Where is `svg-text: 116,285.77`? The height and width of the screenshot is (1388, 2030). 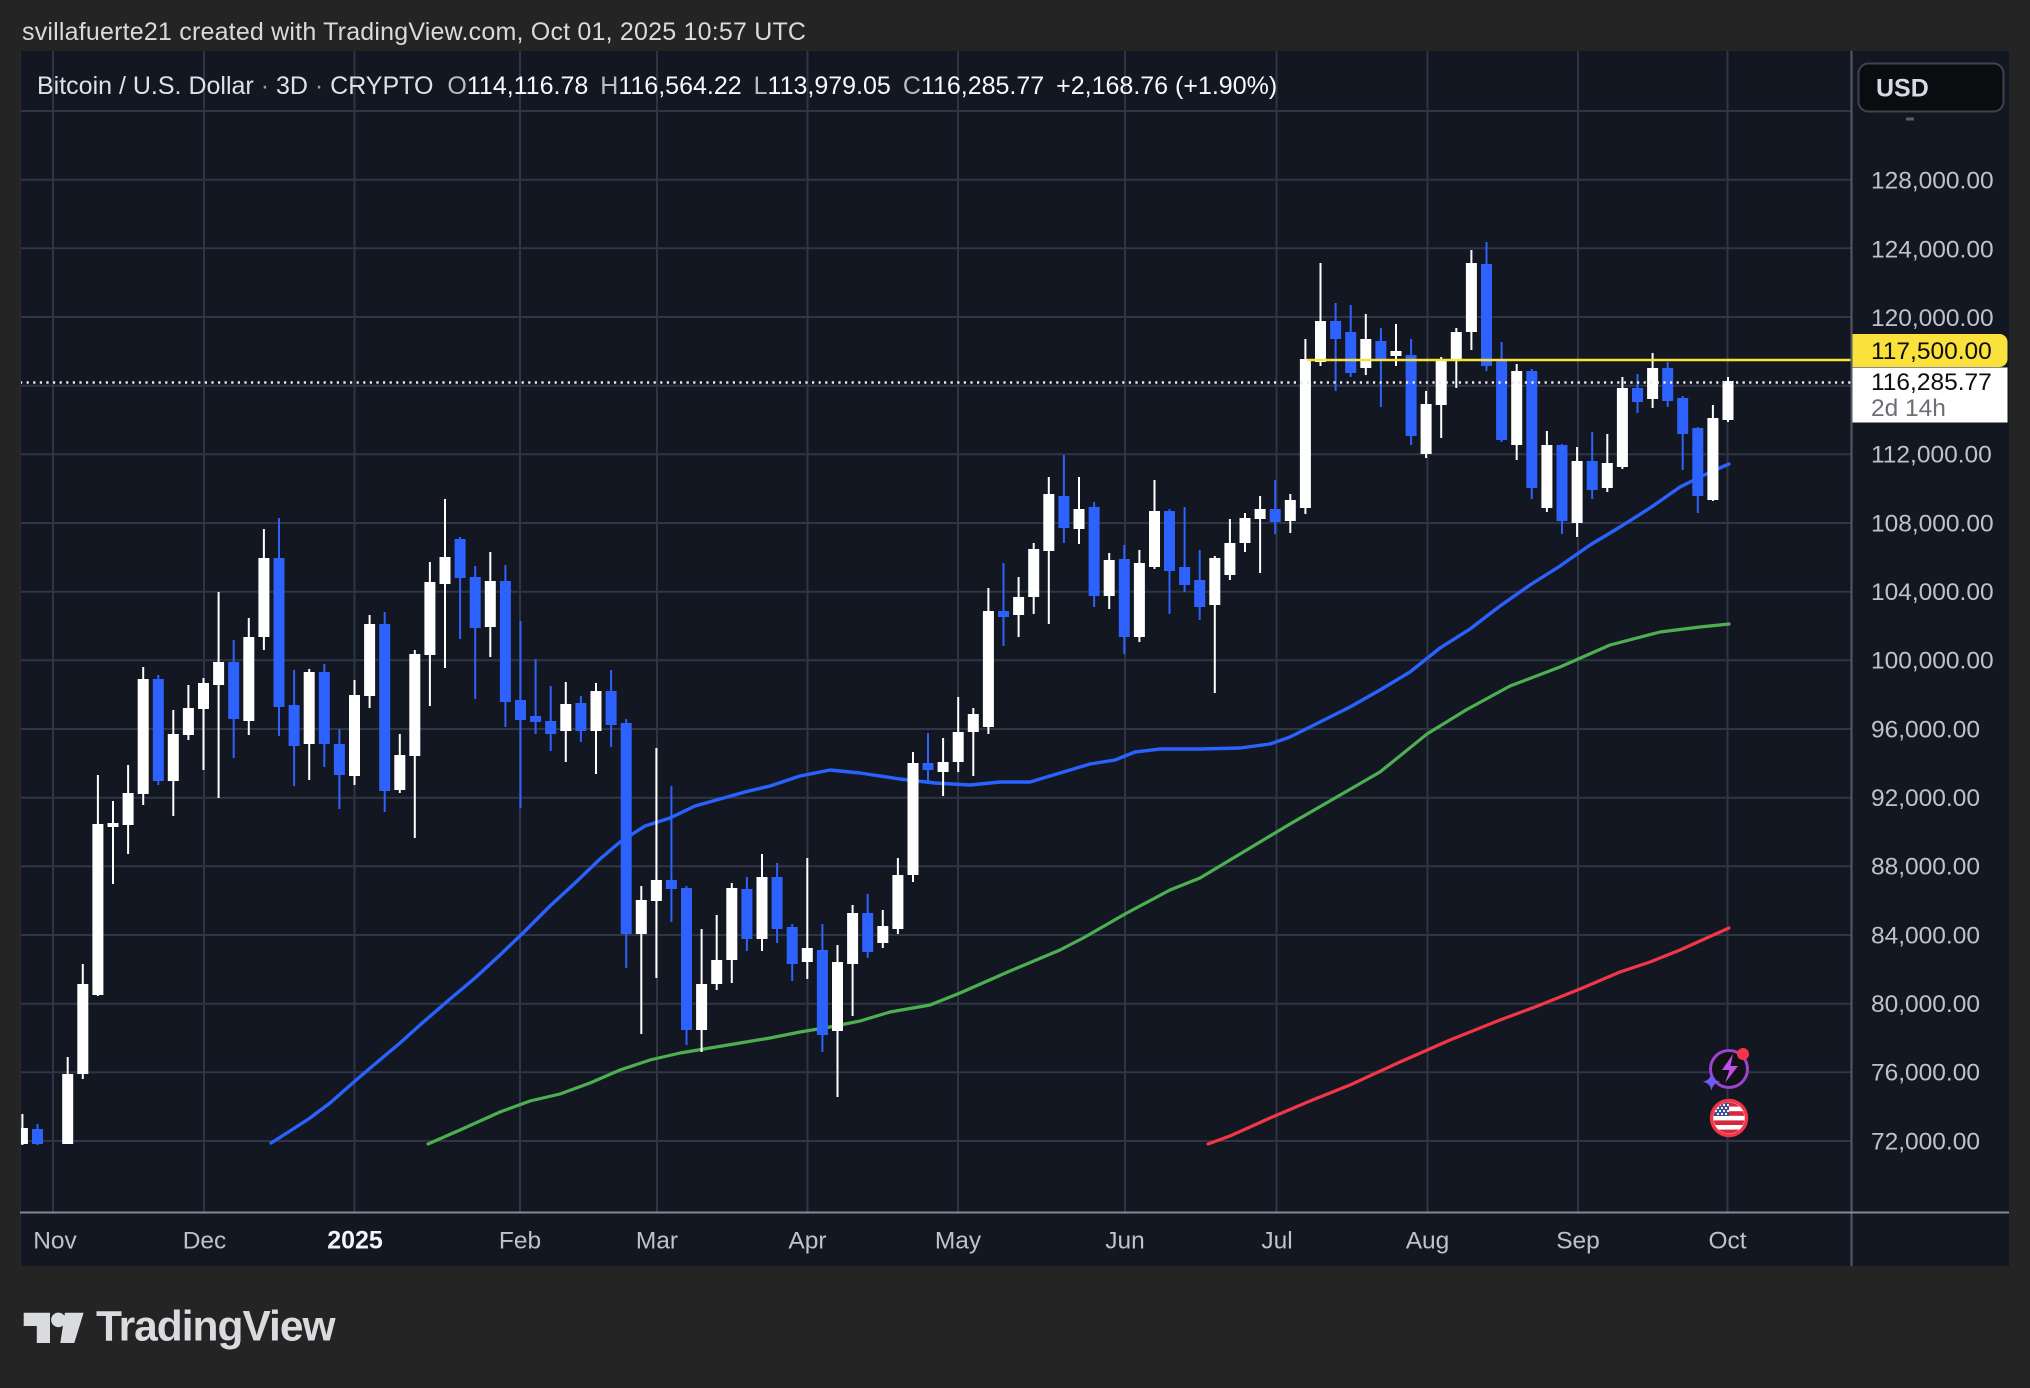
svg-text: 116,285.77 is located at coordinates (1931, 382).